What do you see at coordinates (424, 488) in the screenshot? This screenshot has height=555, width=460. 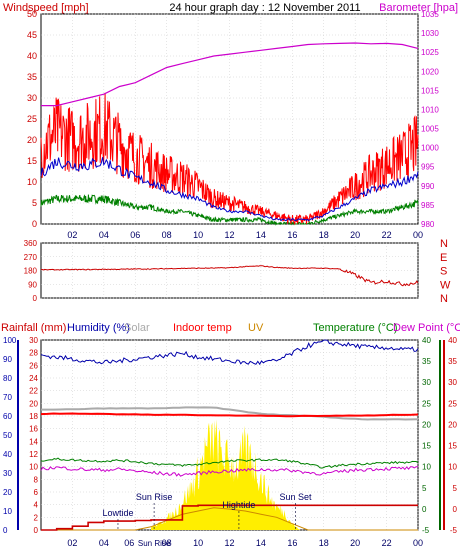 I see `ytick-temperature: 5` at bounding box center [424, 488].